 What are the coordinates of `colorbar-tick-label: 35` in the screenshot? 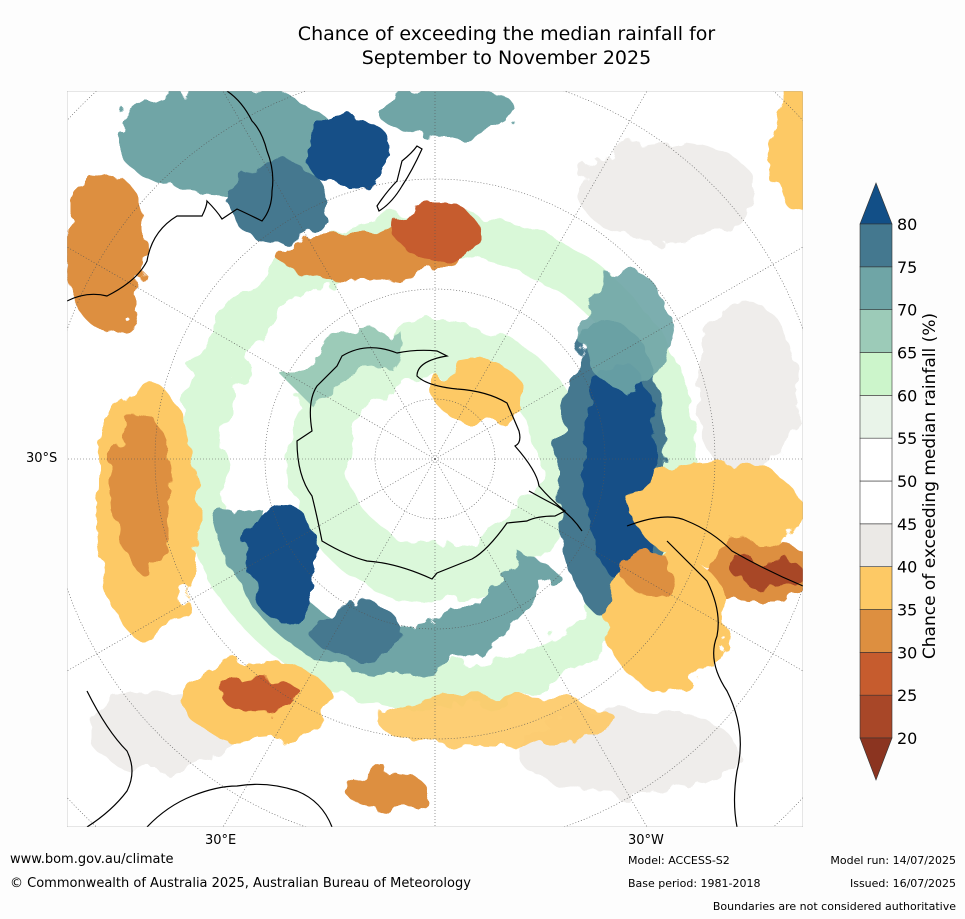 It's located at (907, 610).